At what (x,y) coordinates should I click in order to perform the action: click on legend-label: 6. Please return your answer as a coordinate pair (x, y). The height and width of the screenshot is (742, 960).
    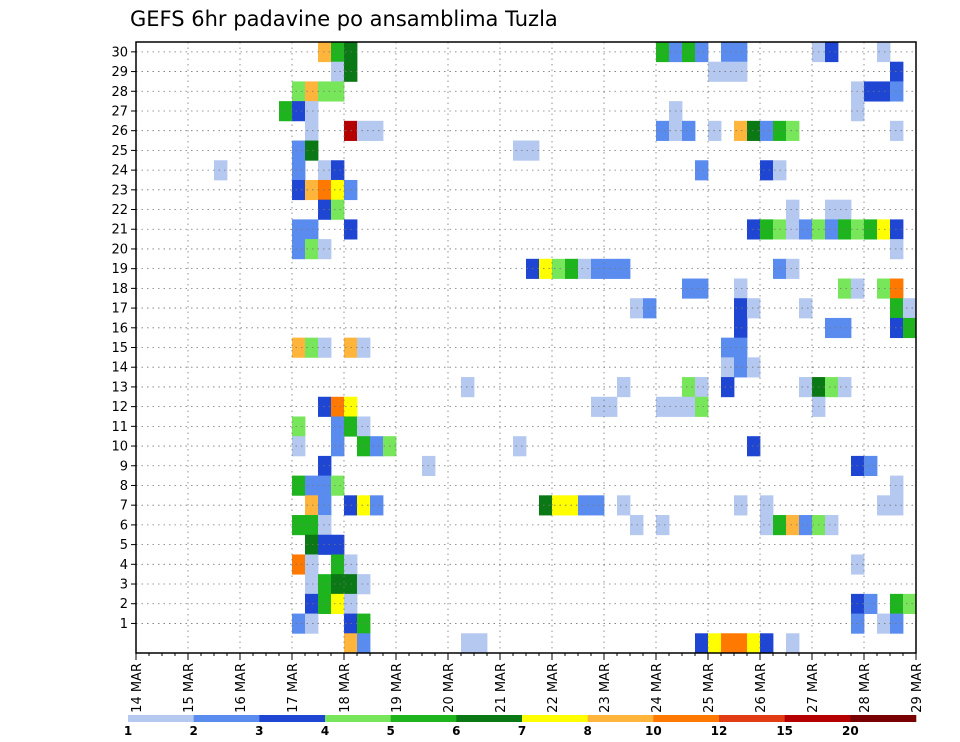
    Looking at the image, I should click on (456, 731).